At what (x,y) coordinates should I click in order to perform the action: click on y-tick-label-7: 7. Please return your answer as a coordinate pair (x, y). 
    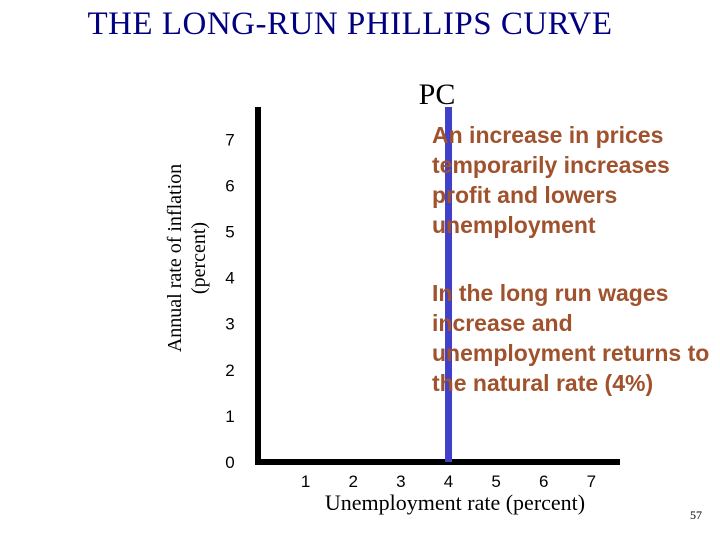
    Looking at the image, I should click on (229, 139).